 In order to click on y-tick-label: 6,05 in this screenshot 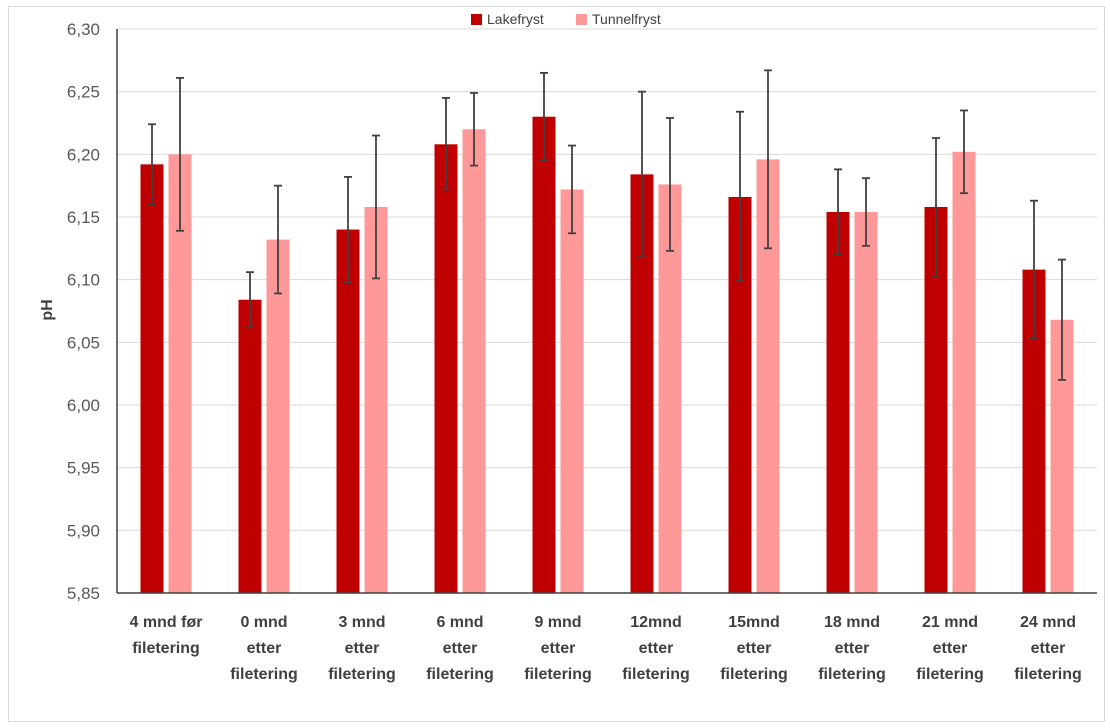, I will do `click(83, 342)`.